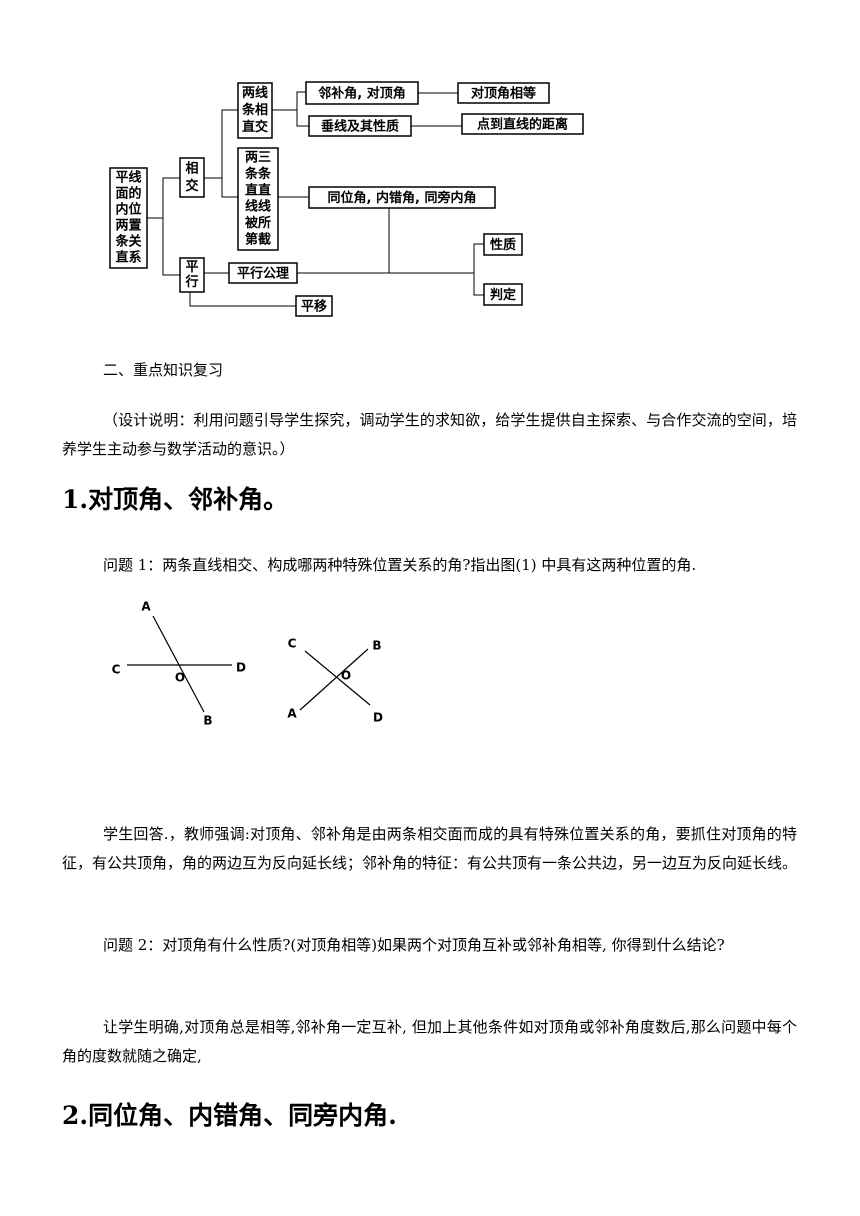  What do you see at coordinates (191, 267) in the screenshot?
I see `node-label: 平` at bounding box center [191, 267].